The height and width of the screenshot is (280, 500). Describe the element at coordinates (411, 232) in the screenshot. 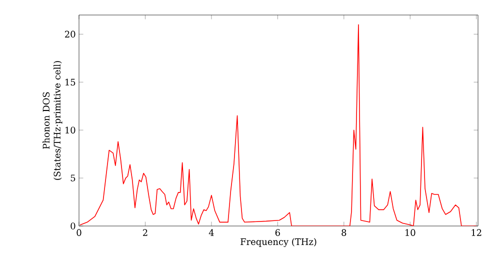

I see `x-tick-label: 10` at that location.